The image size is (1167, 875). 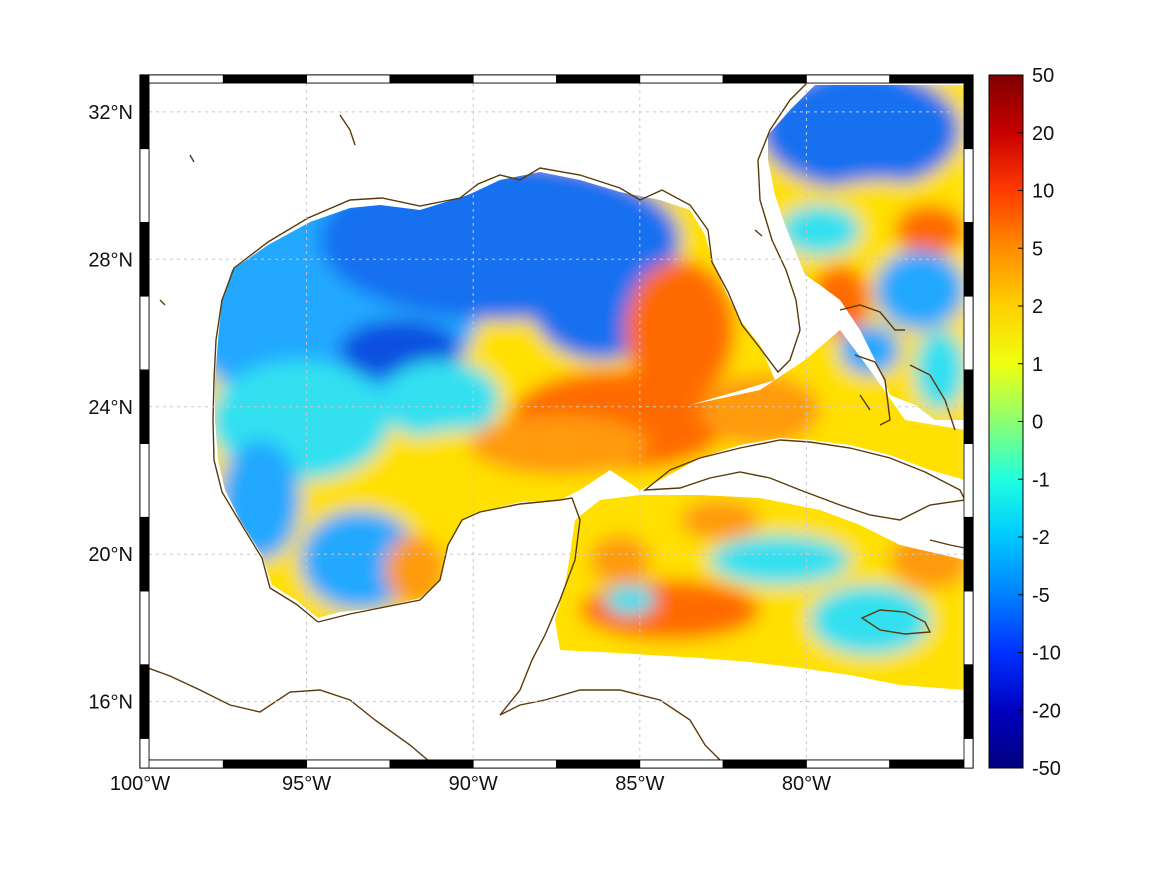 I want to click on coast-jamaica, so click(x=896, y=622).